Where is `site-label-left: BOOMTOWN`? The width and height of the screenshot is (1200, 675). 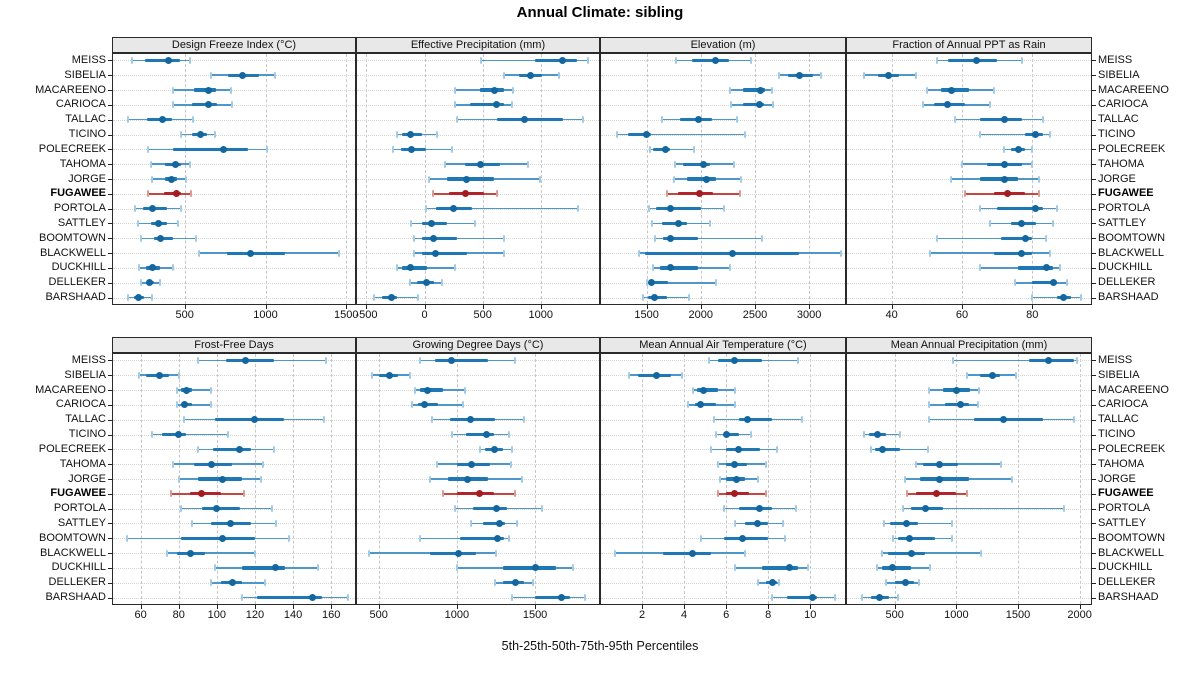 site-label-left: BOOMTOWN is located at coordinates (72, 237).